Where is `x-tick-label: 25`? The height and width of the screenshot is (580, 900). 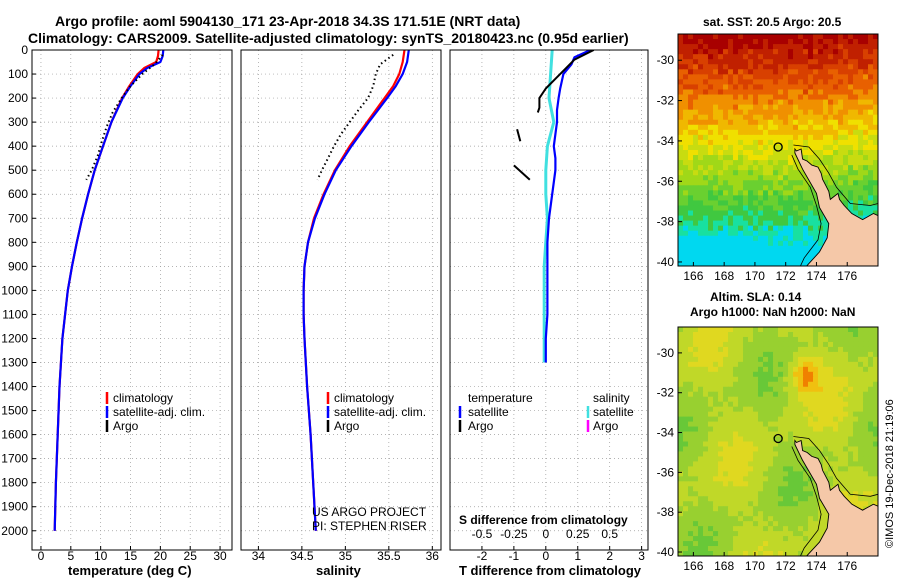
x-tick-label: 25 is located at coordinates (191, 556).